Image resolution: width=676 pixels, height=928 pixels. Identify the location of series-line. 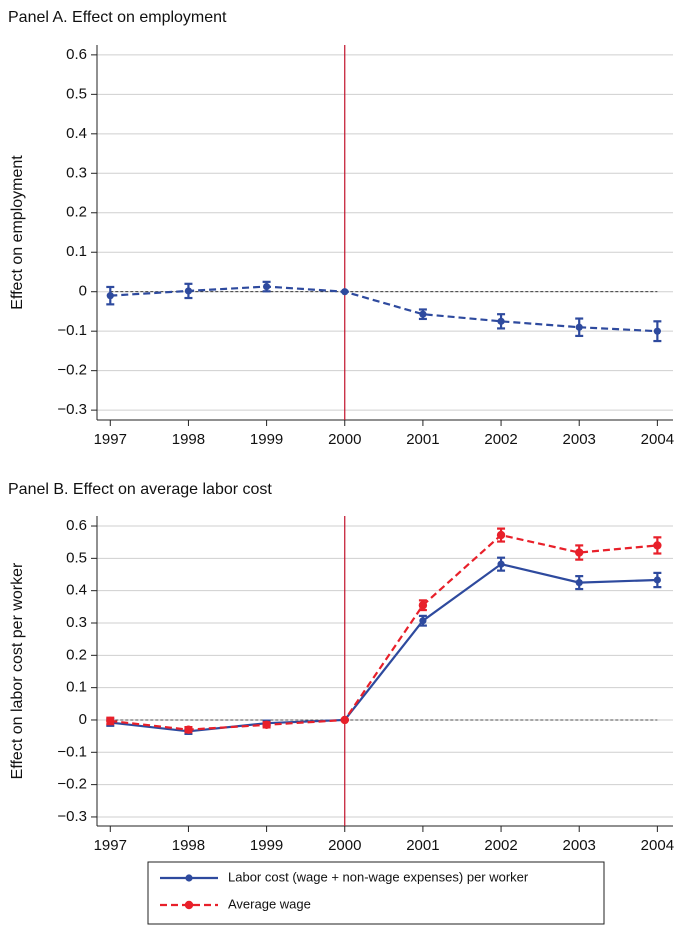
(384, 309).